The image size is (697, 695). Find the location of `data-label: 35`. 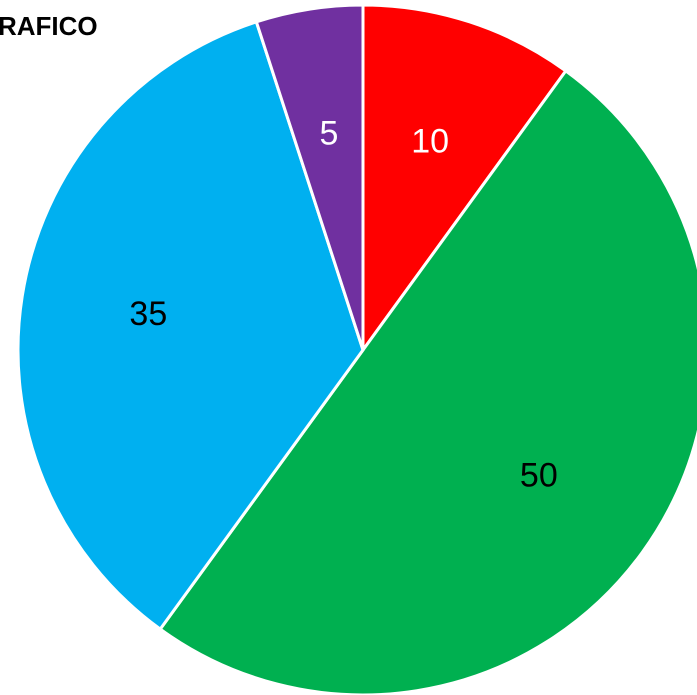

data-label: 35 is located at coordinates (148, 314).